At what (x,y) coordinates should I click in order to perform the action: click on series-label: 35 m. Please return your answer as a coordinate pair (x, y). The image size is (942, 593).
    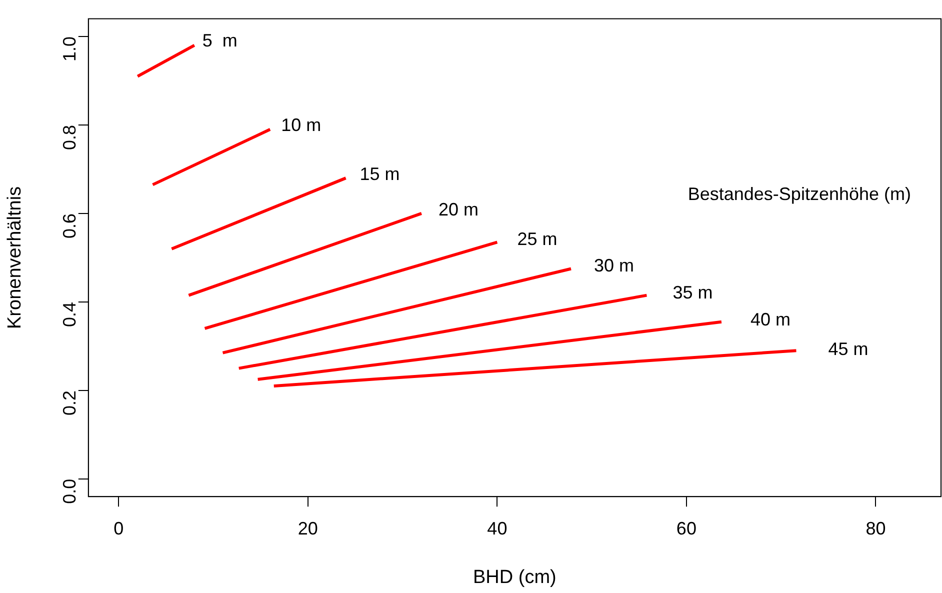
    Looking at the image, I should click on (692, 292).